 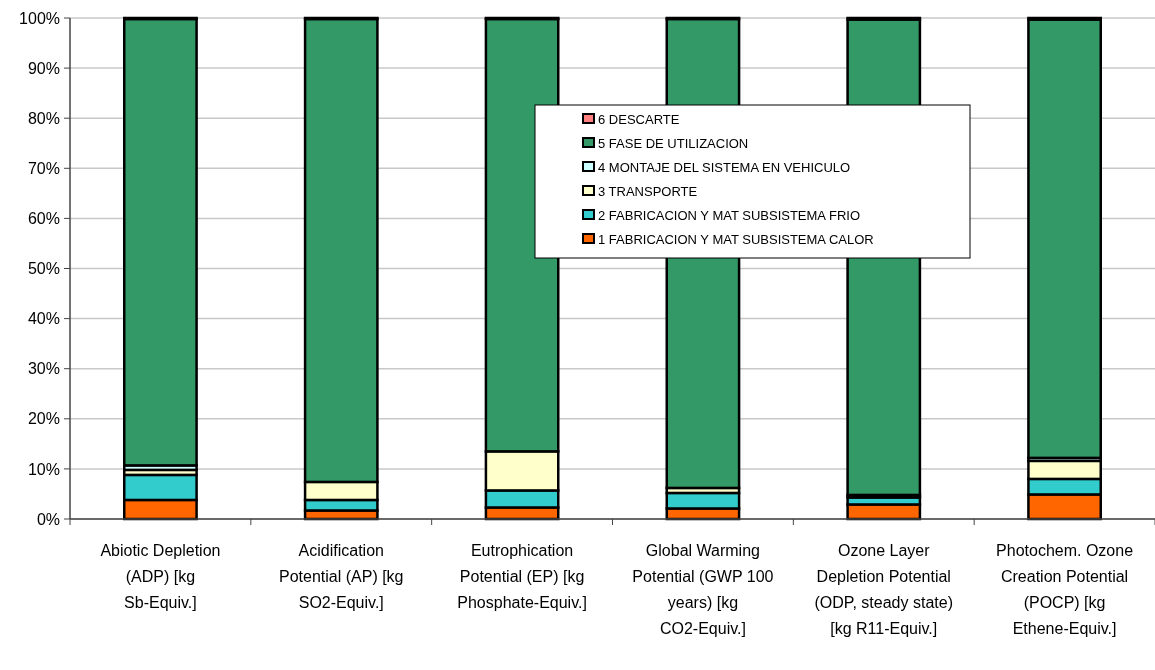 What do you see at coordinates (639, 119) in the screenshot?
I see `legend-label: 6 DESCARTE` at bounding box center [639, 119].